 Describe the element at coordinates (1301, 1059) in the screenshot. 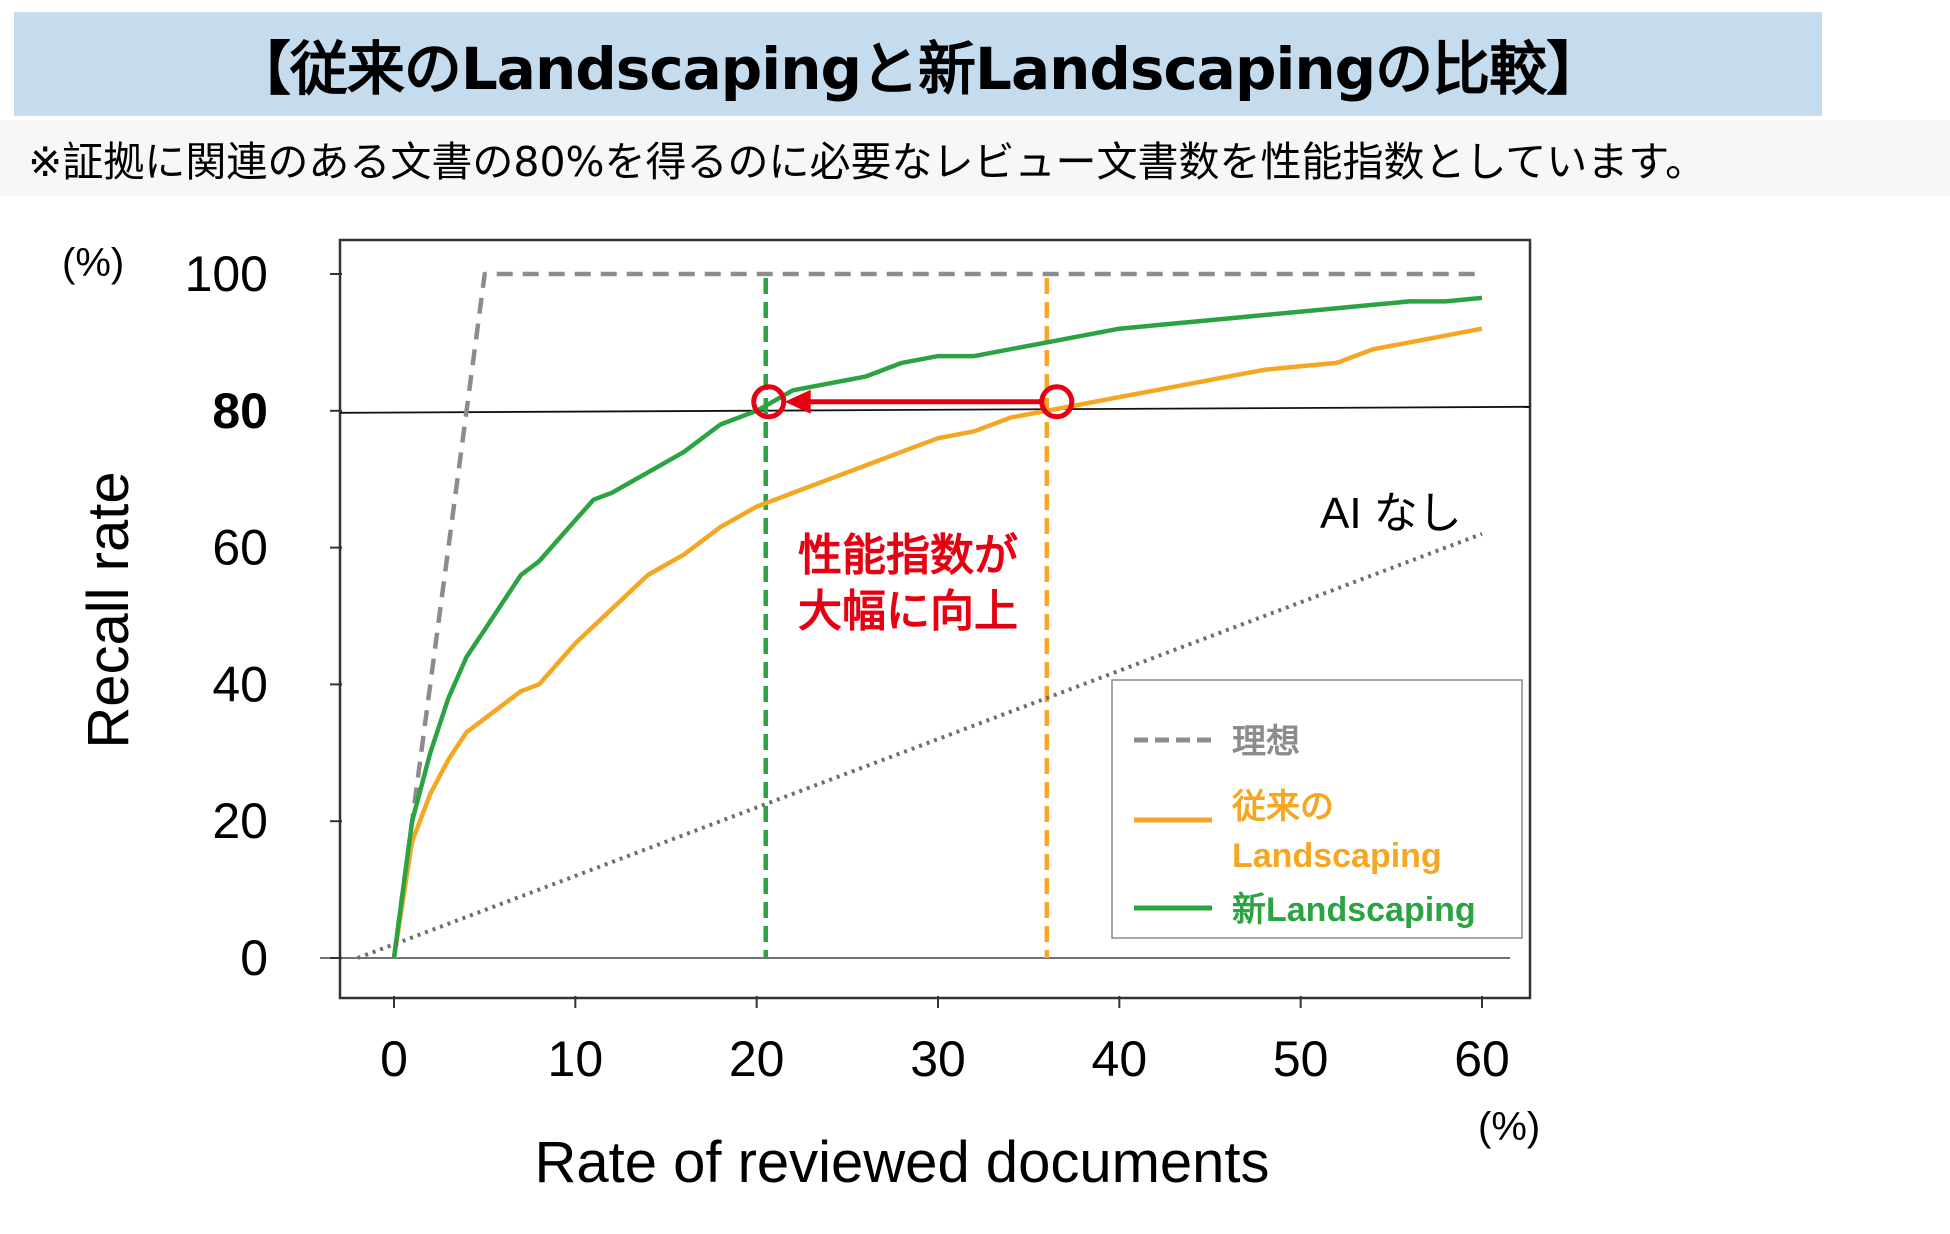

I see `x-tick-label: 50` at that location.